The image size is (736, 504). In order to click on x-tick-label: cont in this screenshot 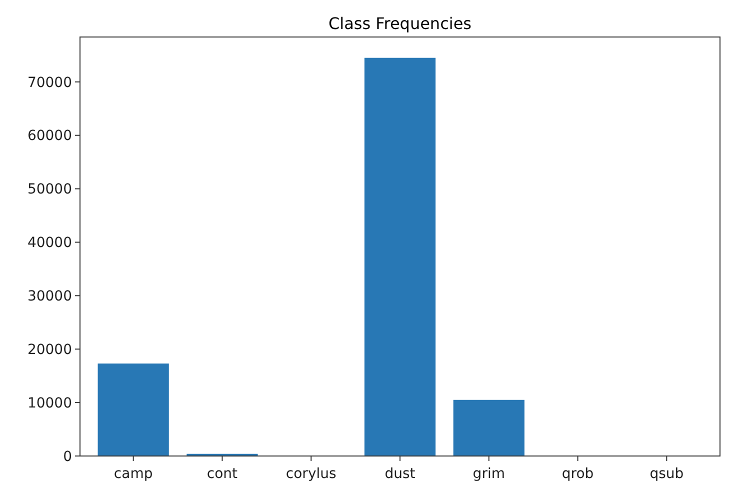, I will do `click(222, 474)`.